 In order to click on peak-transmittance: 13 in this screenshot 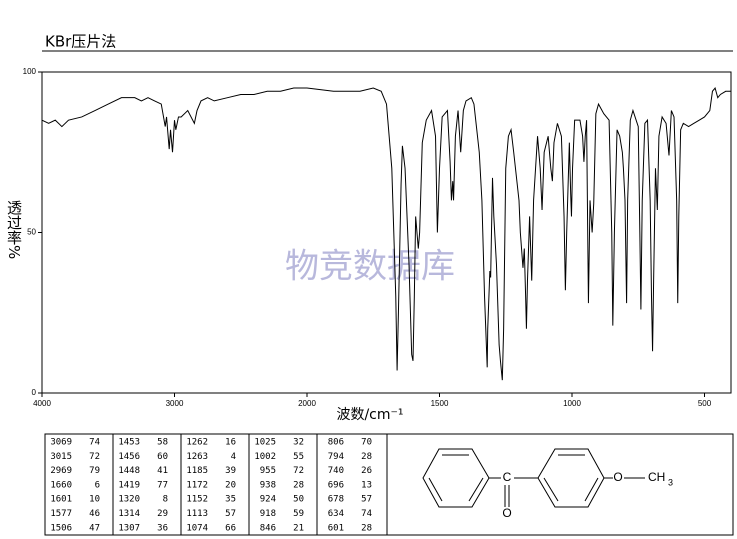, I will do `click(366, 485)`.